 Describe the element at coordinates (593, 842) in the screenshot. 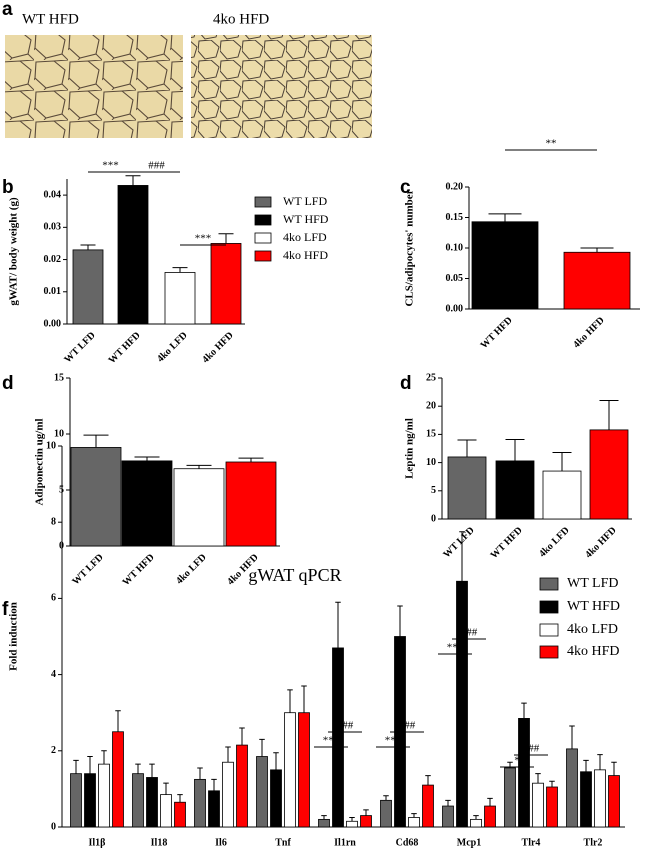

I see `x-tick-label: Tlr2` at that location.